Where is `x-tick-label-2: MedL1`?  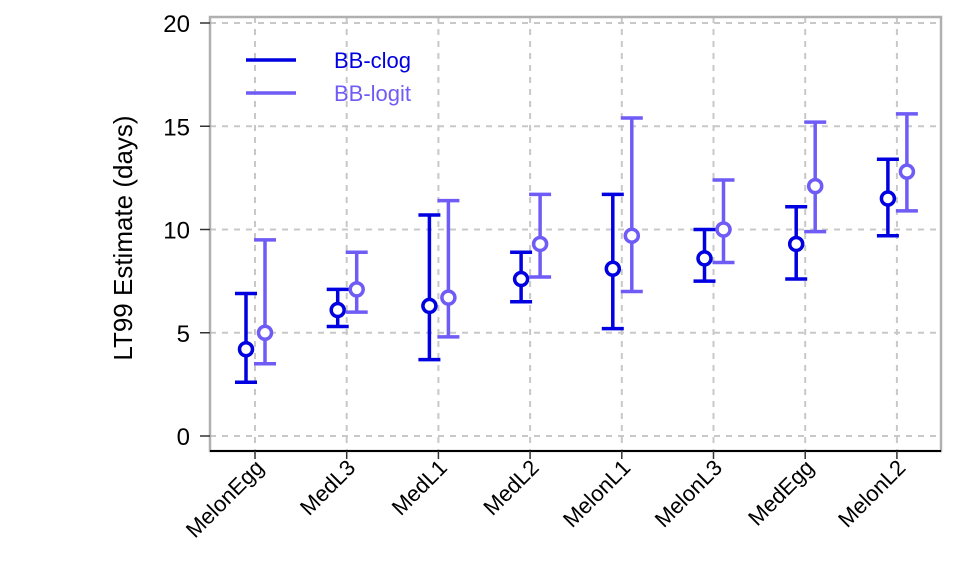 x-tick-label-2: MedL1 is located at coordinates (419, 487).